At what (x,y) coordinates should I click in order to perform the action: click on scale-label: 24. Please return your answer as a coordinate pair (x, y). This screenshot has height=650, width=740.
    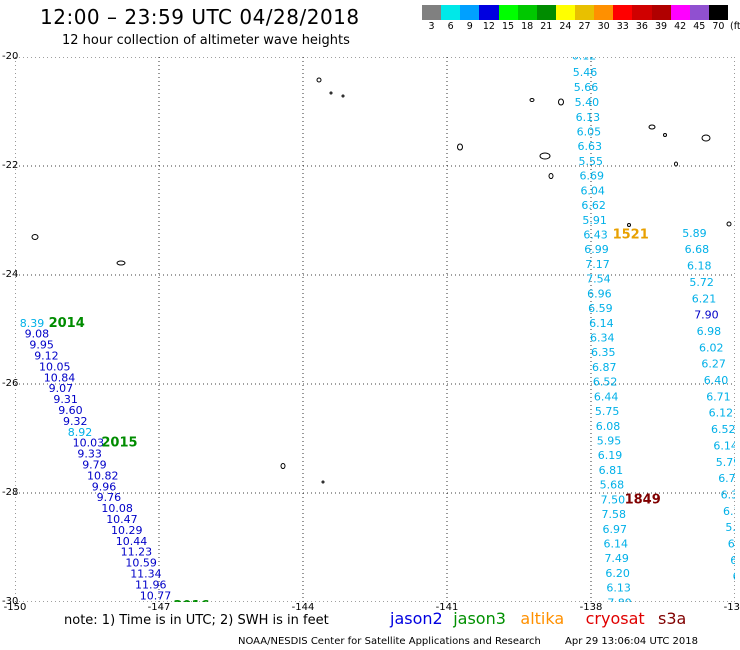
    Looking at the image, I should click on (565, 26).